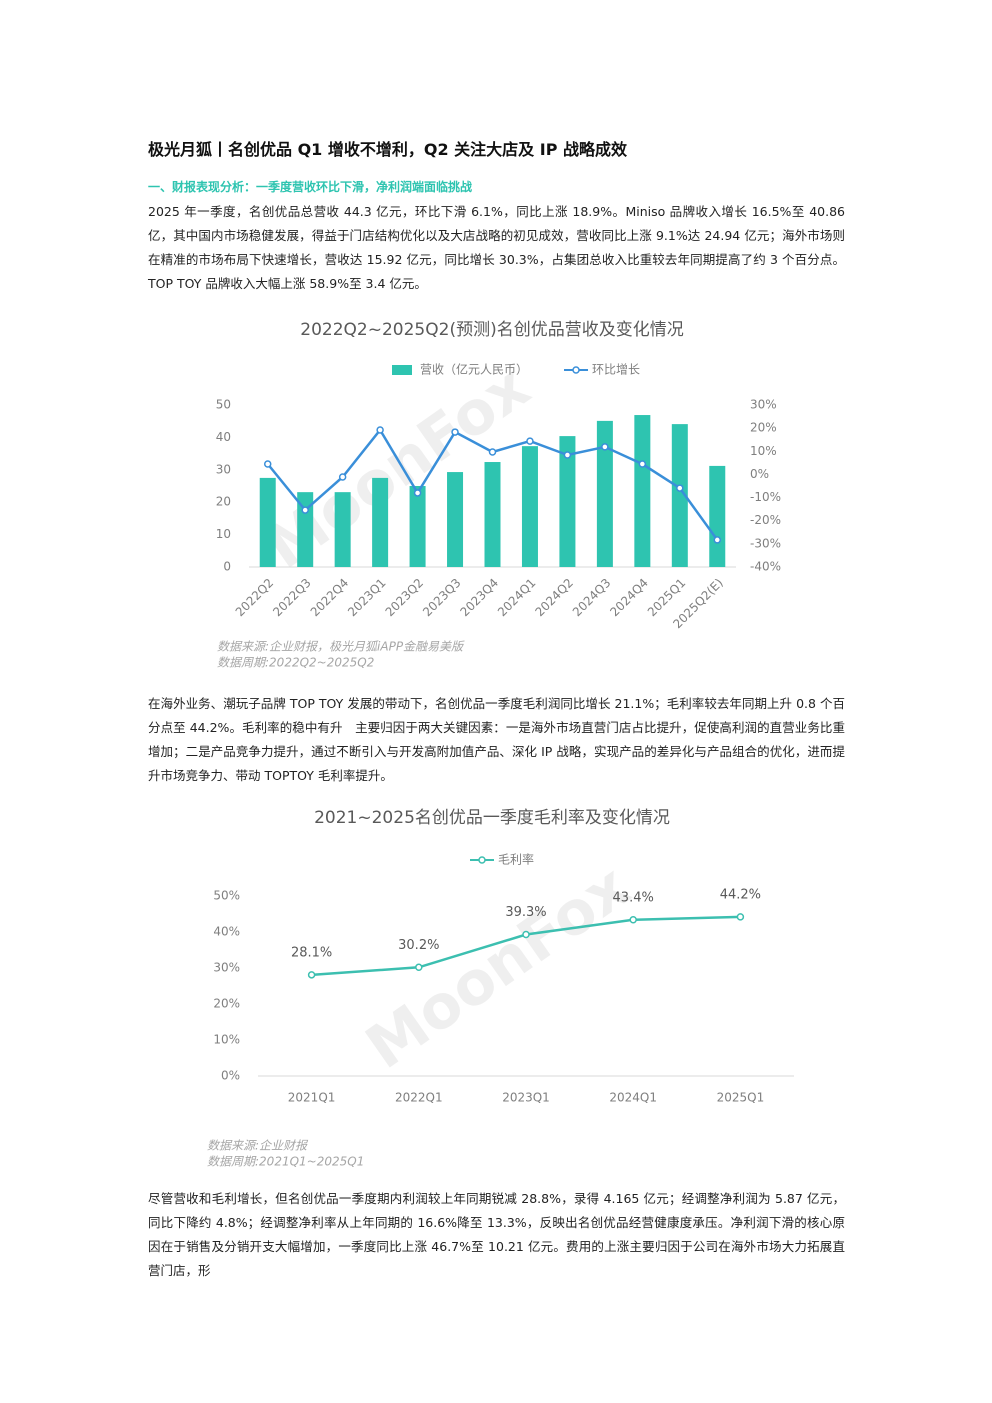 The width and height of the screenshot is (992, 1403). I want to click on y2-tick-label: -10%, so click(765, 497).